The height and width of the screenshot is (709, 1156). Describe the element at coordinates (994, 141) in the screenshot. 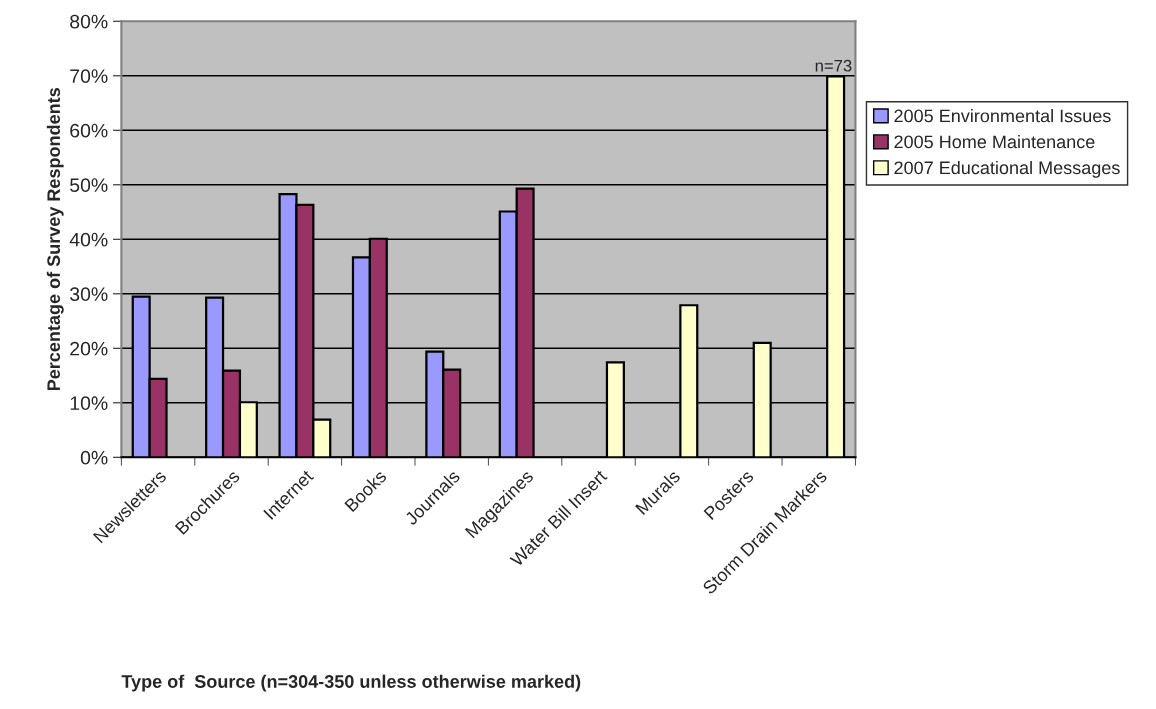

I see `legend-label: 2005 Home Maintenance` at that location.